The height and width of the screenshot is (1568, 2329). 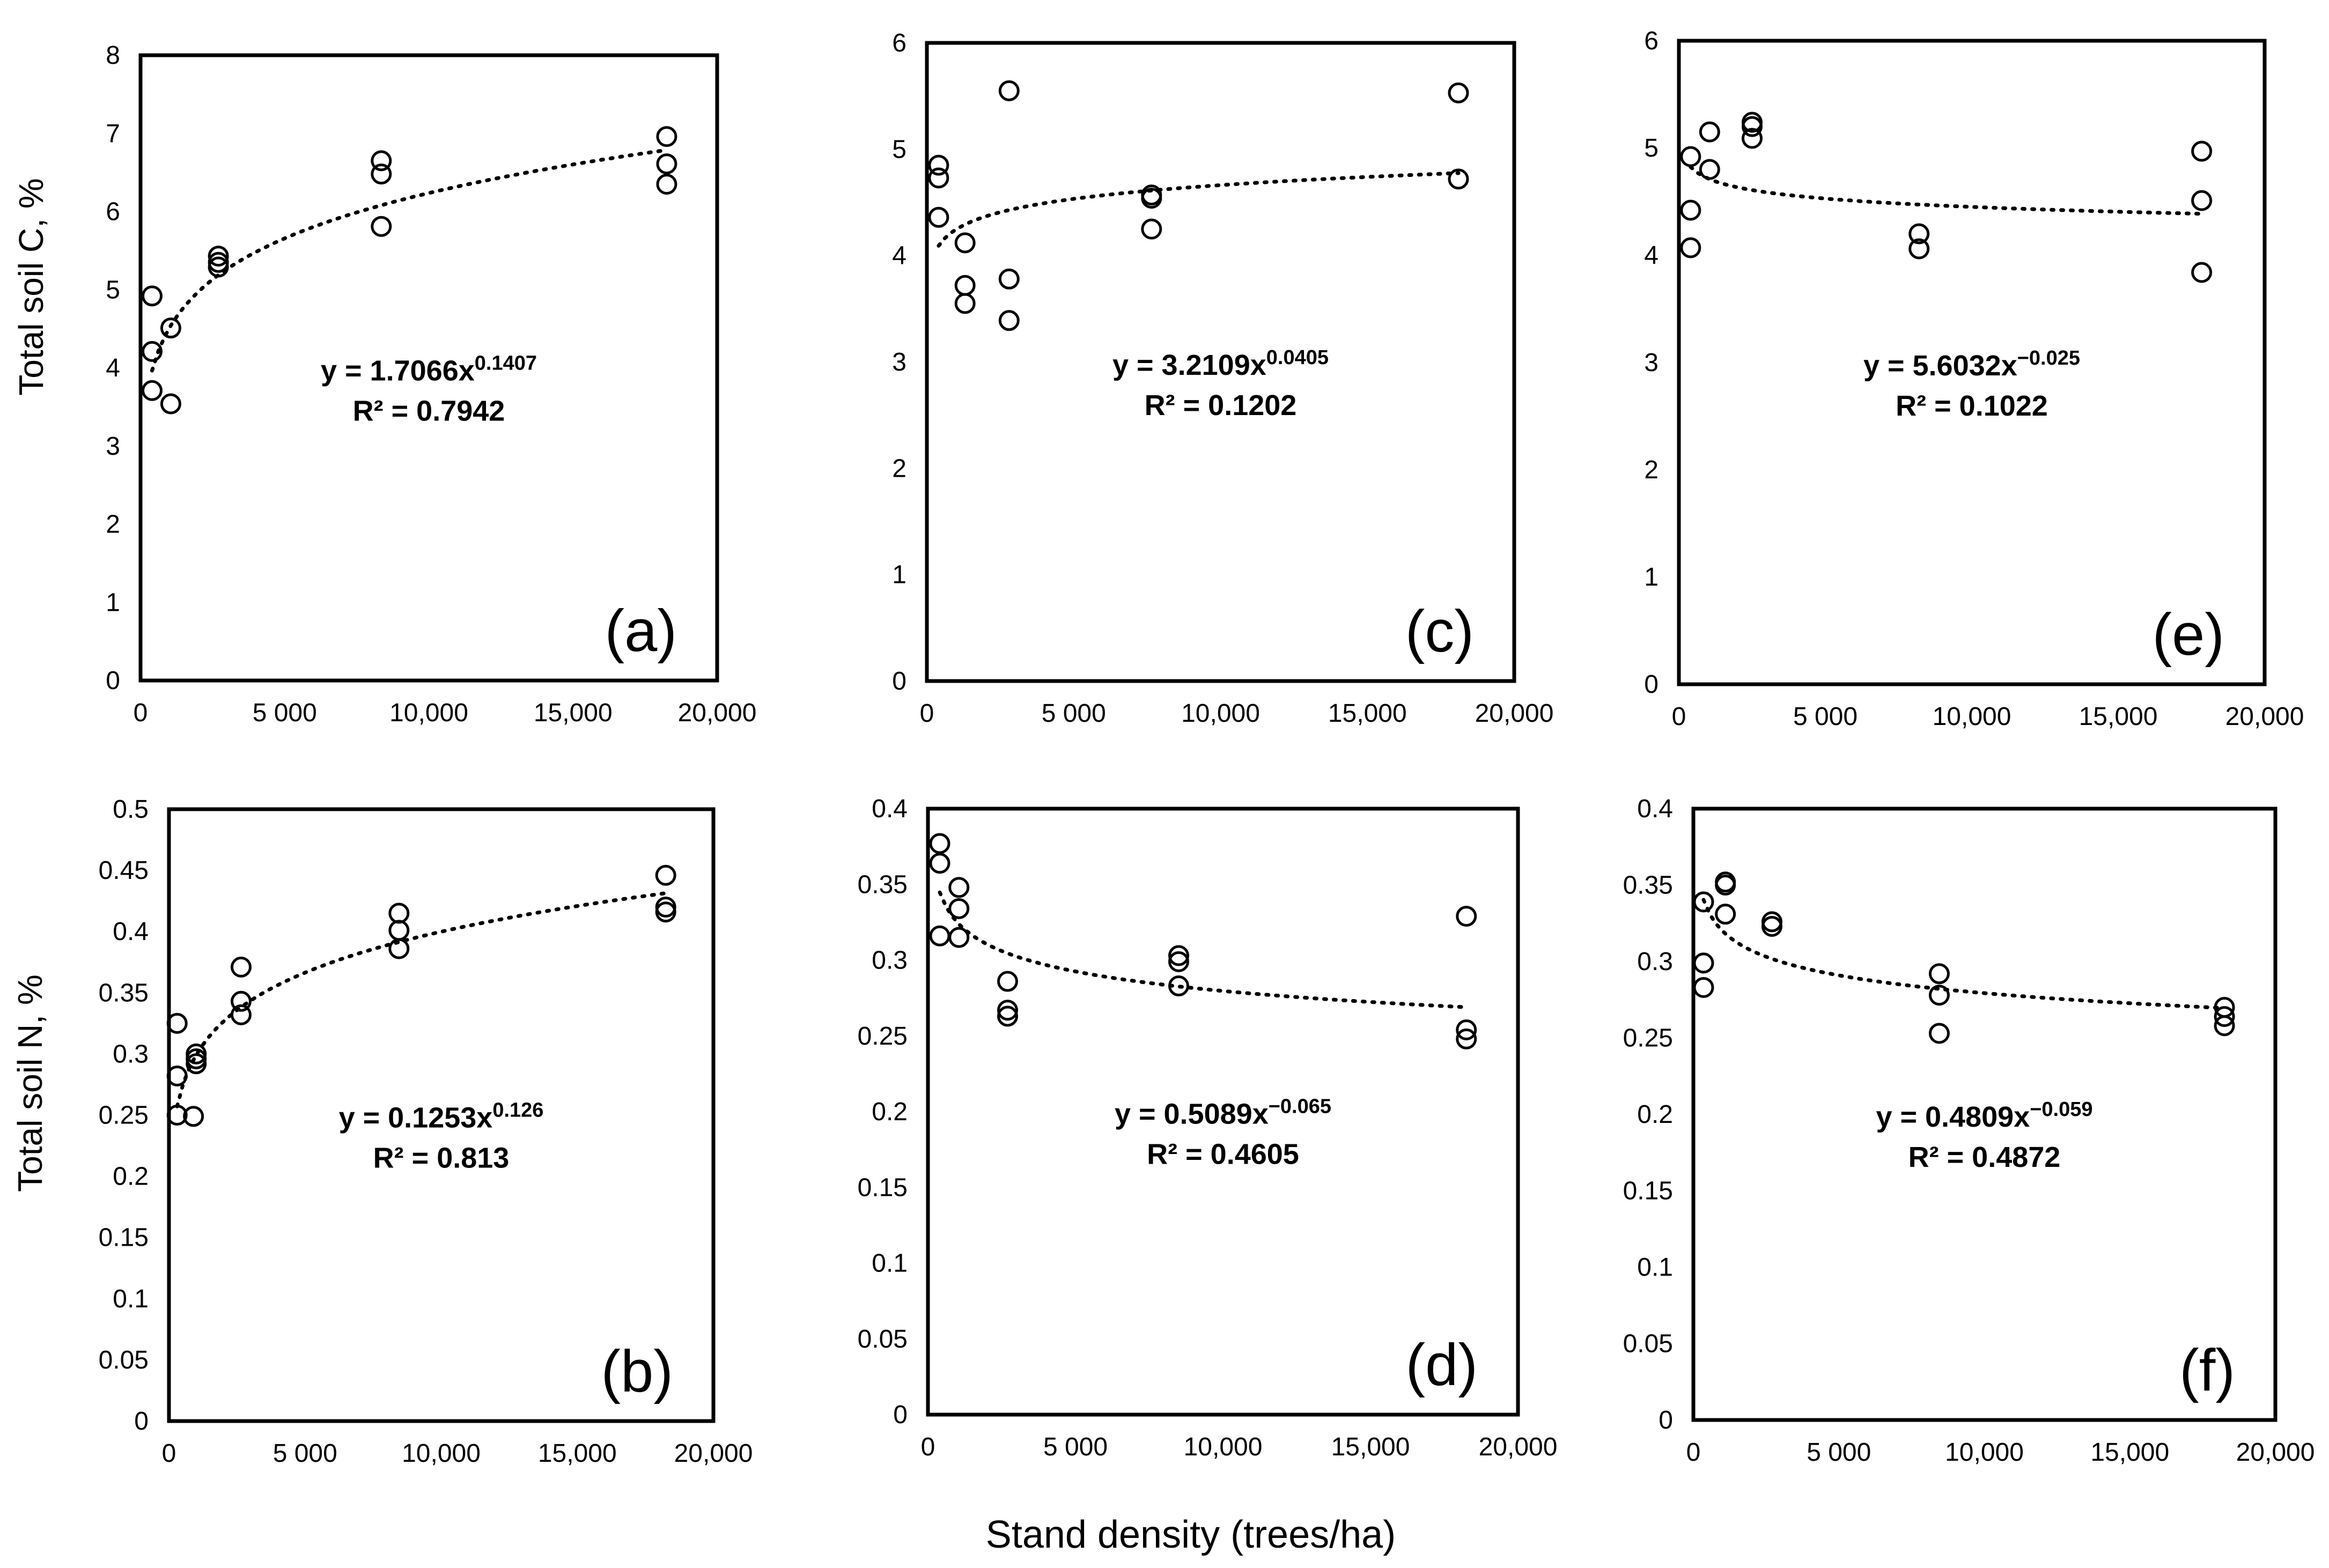 I want to click on equation-exponent: −0.065, so click(x=1300, y=1107).